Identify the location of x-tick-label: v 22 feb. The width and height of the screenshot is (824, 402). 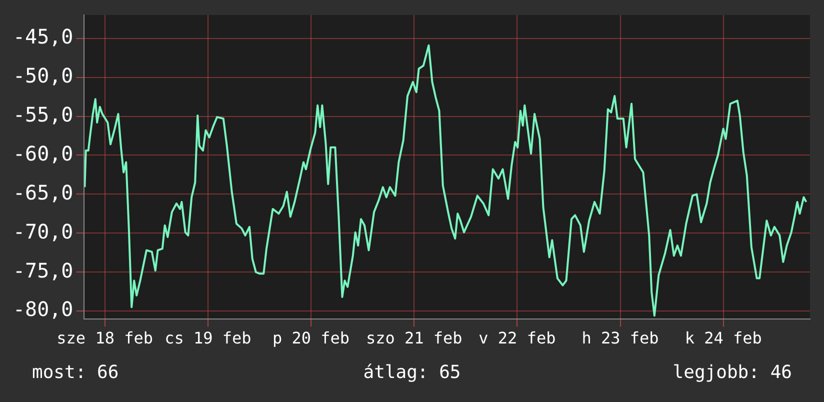
(517, 338).